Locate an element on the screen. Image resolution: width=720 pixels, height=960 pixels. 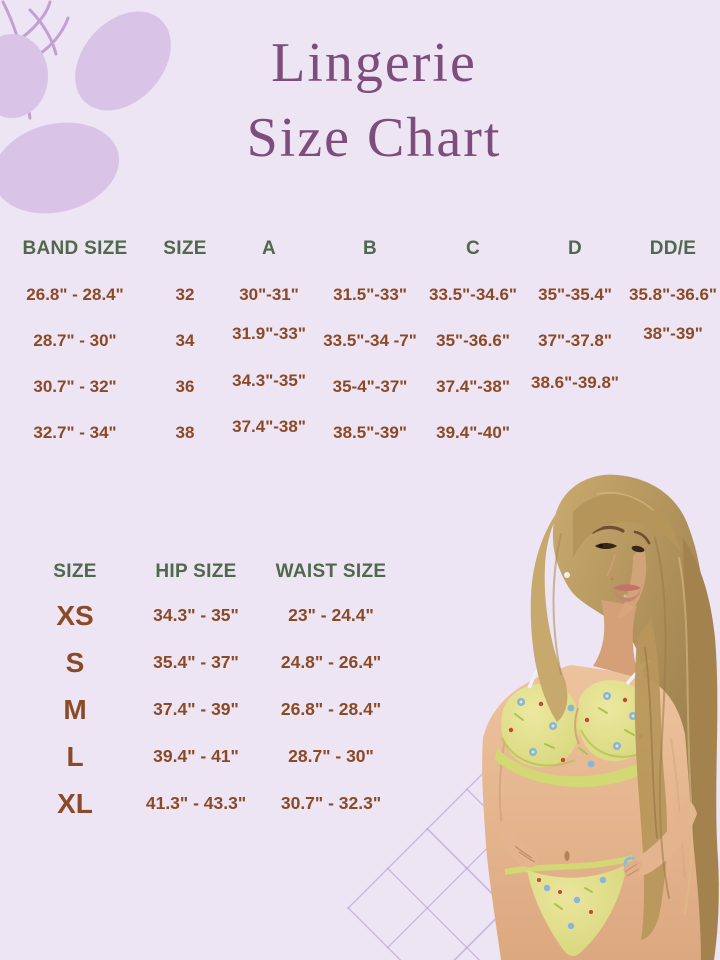
cup-a-cell: 30"-31" is located at coordinates (269, 294).